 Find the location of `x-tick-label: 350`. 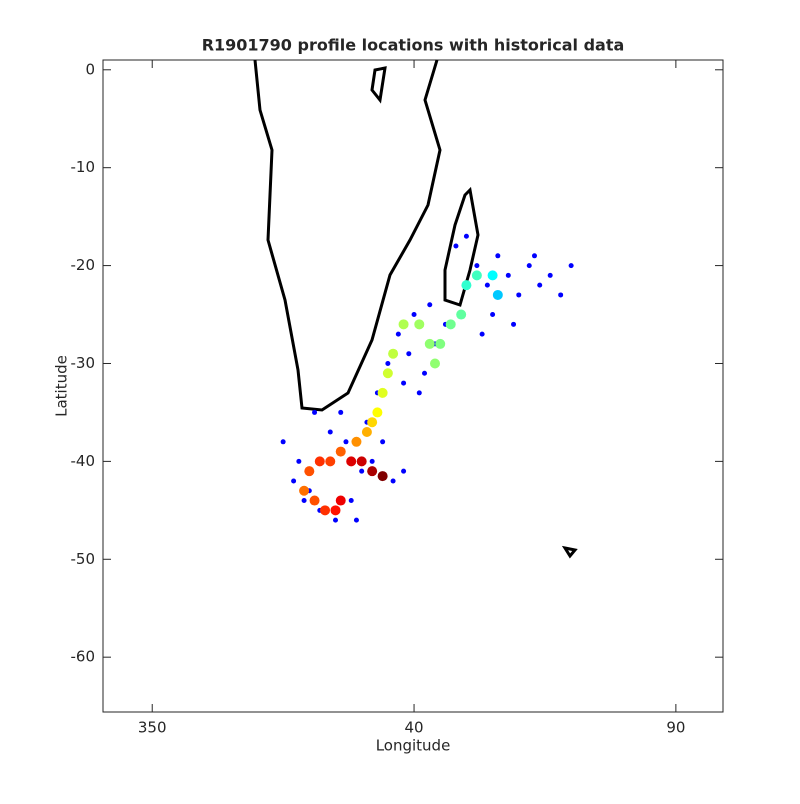

x-tick-label: 350 is located at coordinates (152, 728).